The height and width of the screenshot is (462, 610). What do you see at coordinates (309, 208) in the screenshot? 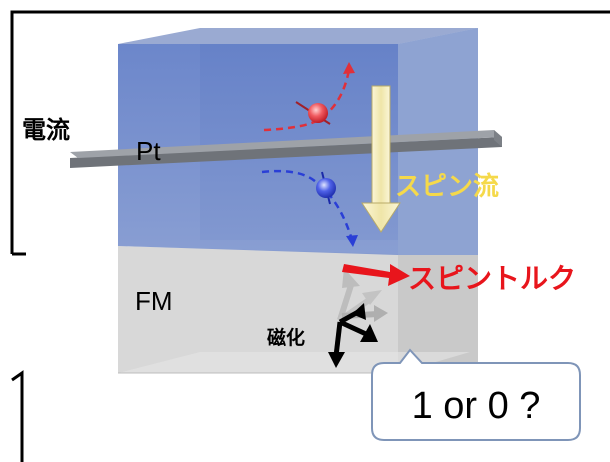
I see `spin-down-electron` at bounding box center [309, 208].